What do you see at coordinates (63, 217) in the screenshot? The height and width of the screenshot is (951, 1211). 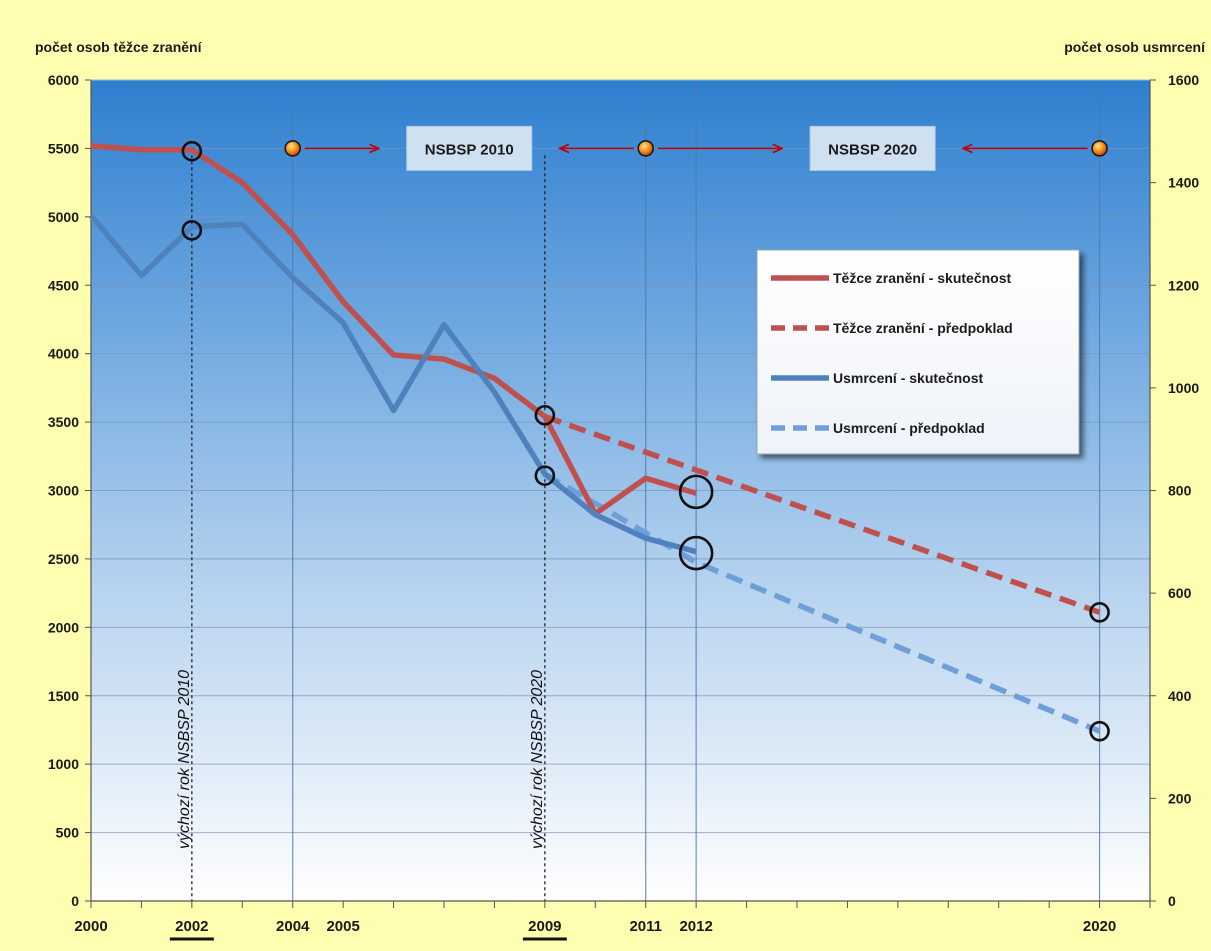 I see `y-left-tick-label-10: 5000` at bounding box center [63, 217].